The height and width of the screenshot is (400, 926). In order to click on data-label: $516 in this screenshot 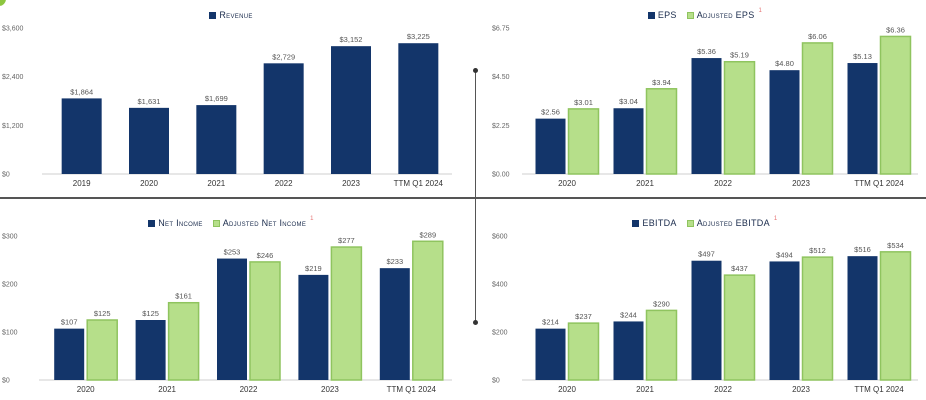, I will do `click(862, 249)`.